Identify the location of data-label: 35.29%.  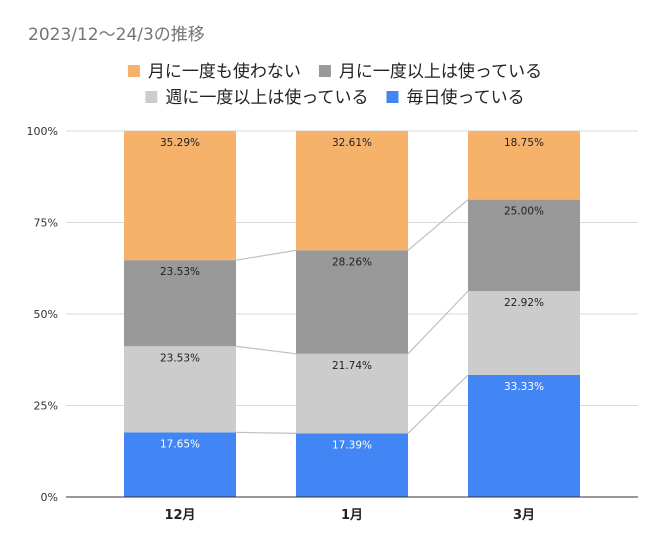
(180, 143).